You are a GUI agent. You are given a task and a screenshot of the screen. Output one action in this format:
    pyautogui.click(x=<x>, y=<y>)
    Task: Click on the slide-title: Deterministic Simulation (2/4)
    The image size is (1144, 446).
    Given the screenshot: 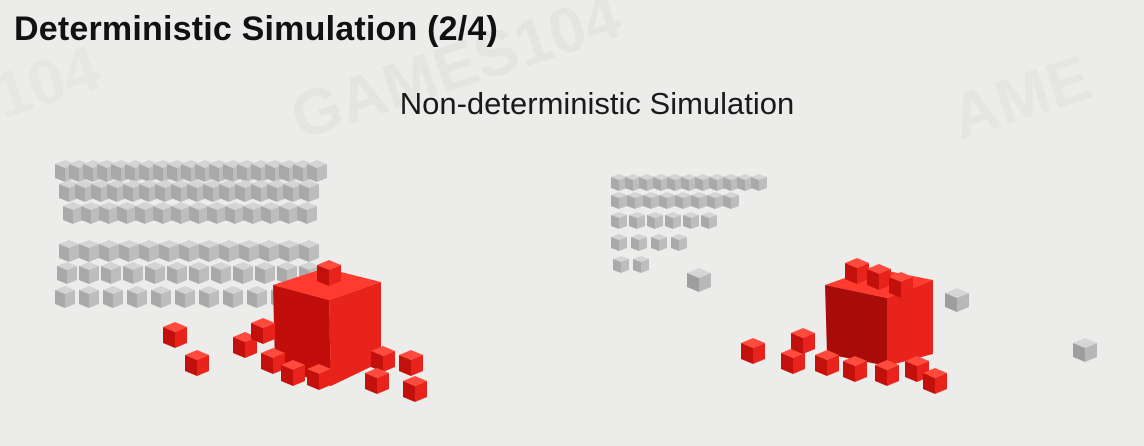 What is the action you would take?
    pyautogui.click(x=256, y=29)
    